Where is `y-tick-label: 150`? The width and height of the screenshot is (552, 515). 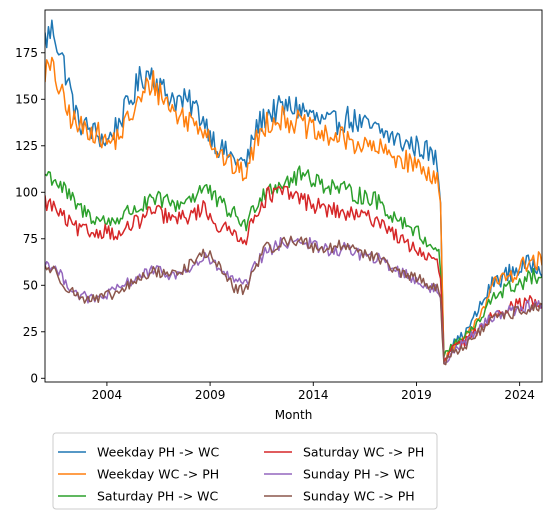
y-tick-label: 150 is located at coordinates (26, 99).